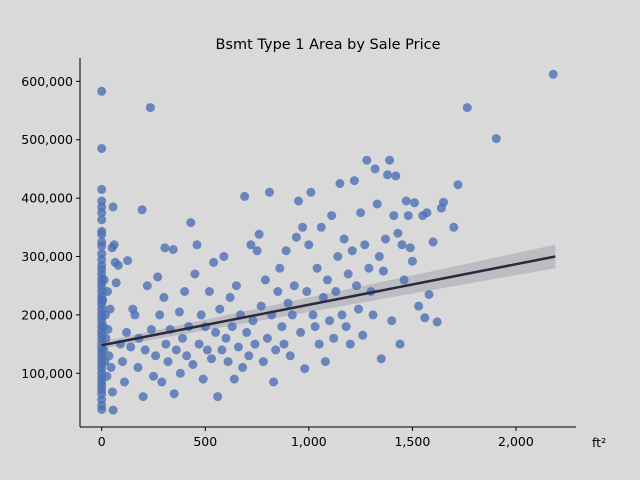 Image resolution: width=640 pixels, height=480 pixels. What do you see at coordinates (47, 139) in the screenshot?
I see `y-tick-label: 500,000` at bounding box center [47, 139].